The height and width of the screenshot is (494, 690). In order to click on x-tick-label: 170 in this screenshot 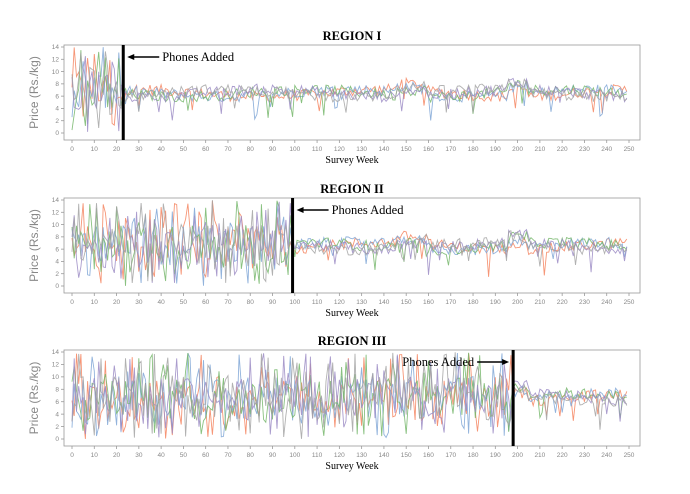, I will do `click(450, 149)`.